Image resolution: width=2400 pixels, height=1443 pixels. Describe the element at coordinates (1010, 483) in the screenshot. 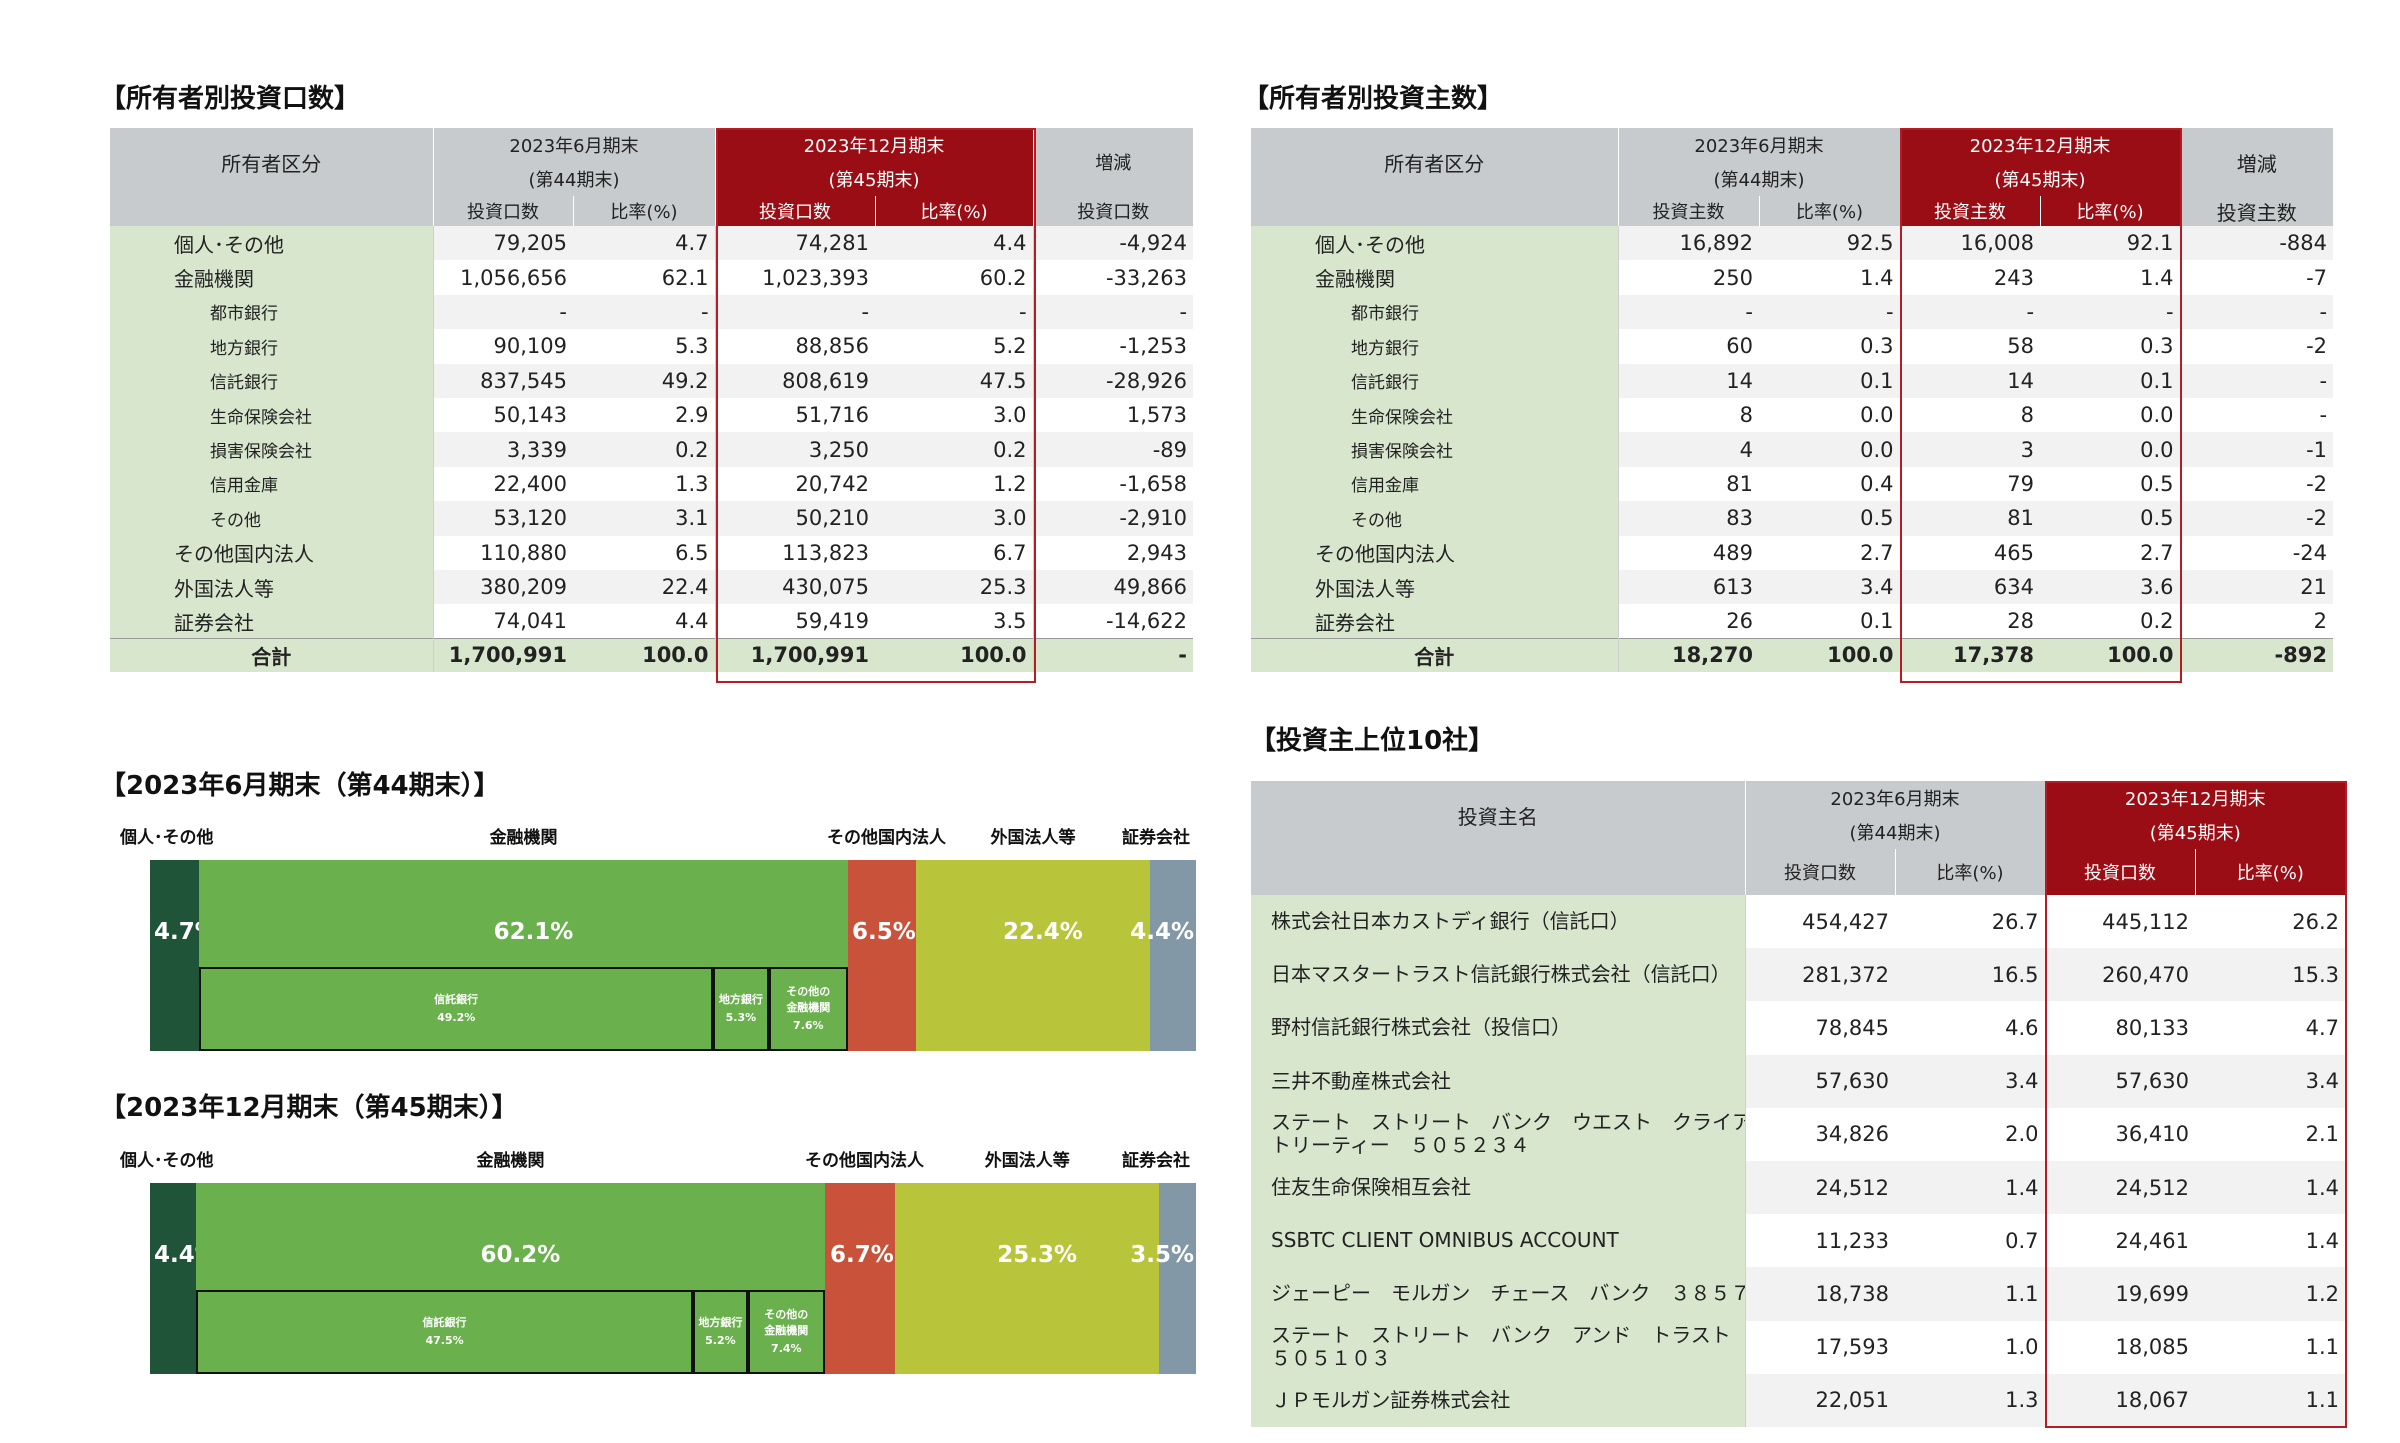

I see `curr-ratio: 1.2` at that location.